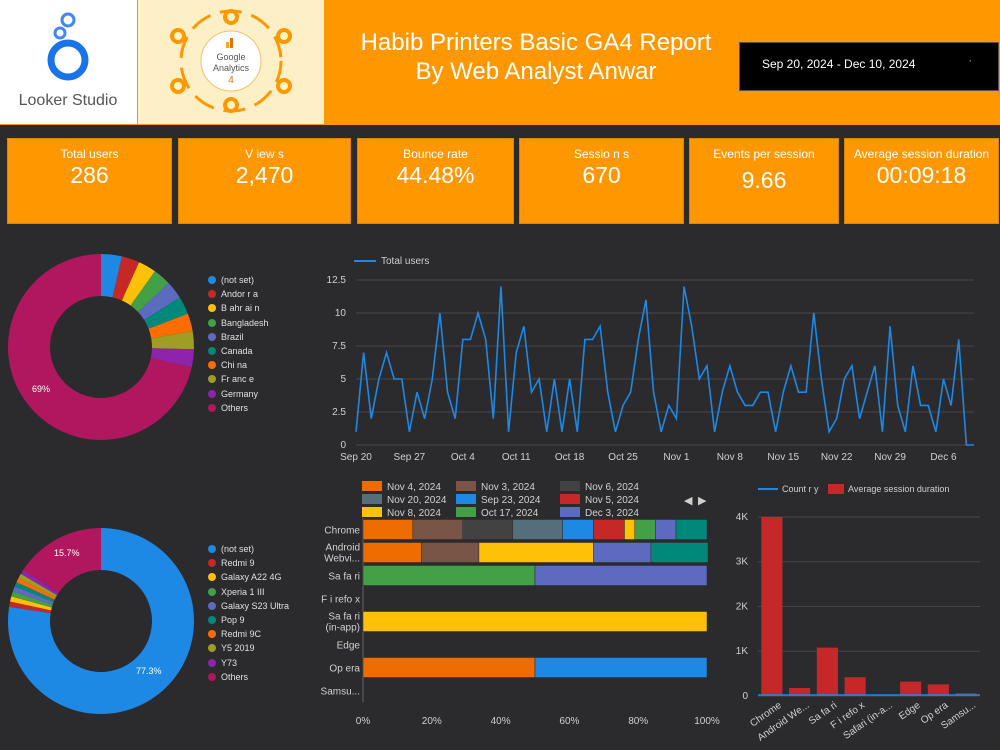 This screenshot has height=750, width=1000. I want to click on legend-label: Oct 17, 2024, so click(510, 513).